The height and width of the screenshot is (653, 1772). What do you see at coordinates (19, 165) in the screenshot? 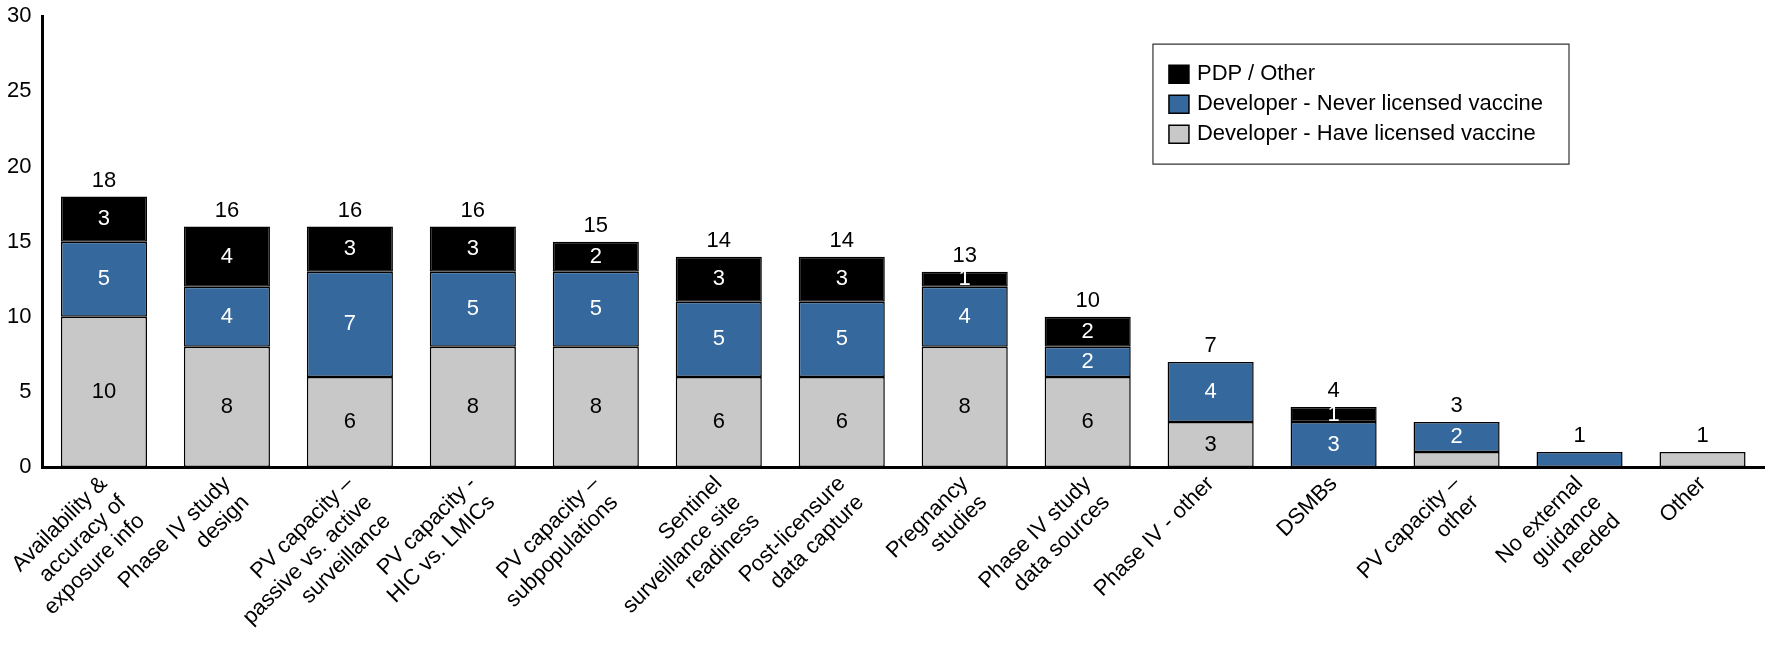
I see `y-tick-label: 20` at bounding box center [19, 165].